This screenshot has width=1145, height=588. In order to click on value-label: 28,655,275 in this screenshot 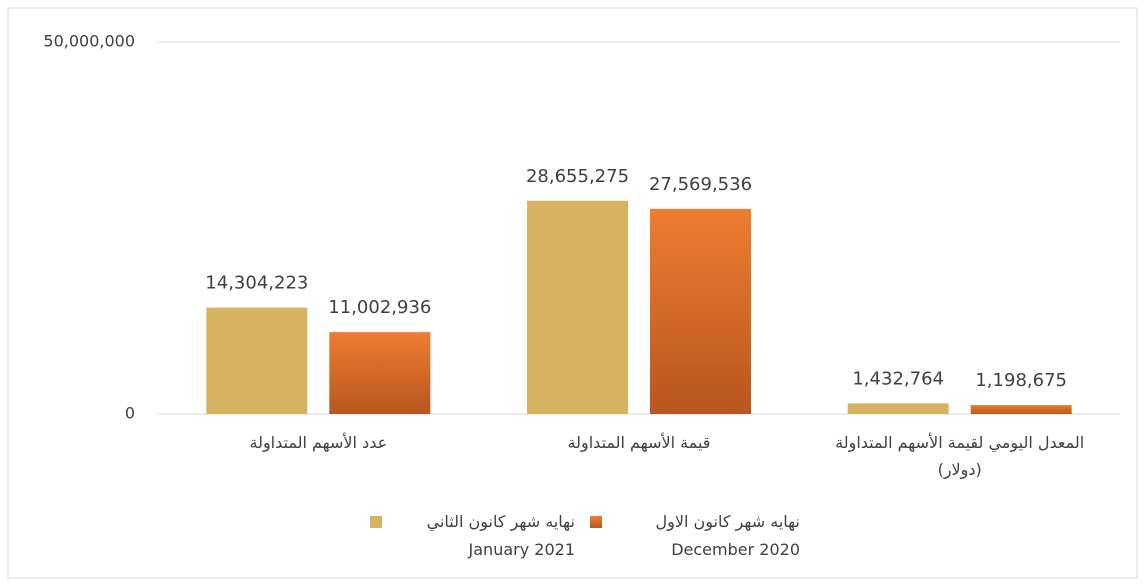, I will do `click(577, 176)`.